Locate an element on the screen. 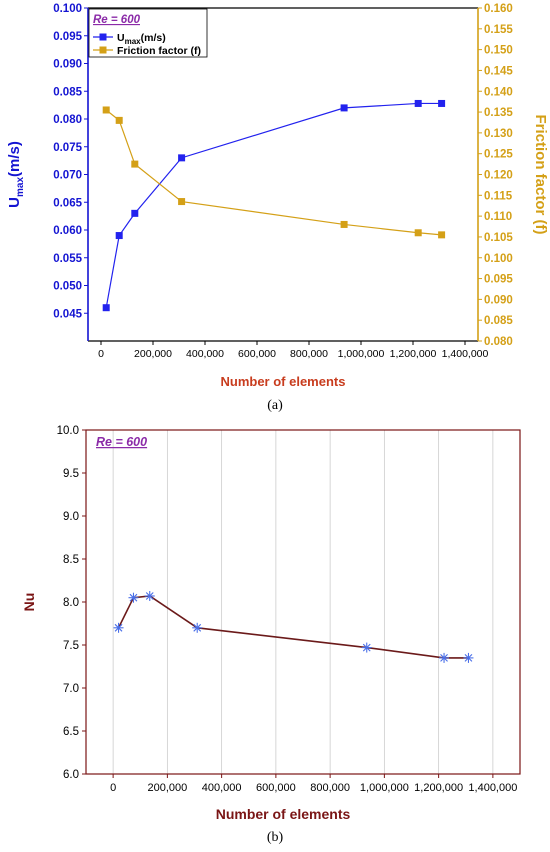 The image size is (550, 852). y2-tick-label: 0.110 is located at coordinates (498, 217).